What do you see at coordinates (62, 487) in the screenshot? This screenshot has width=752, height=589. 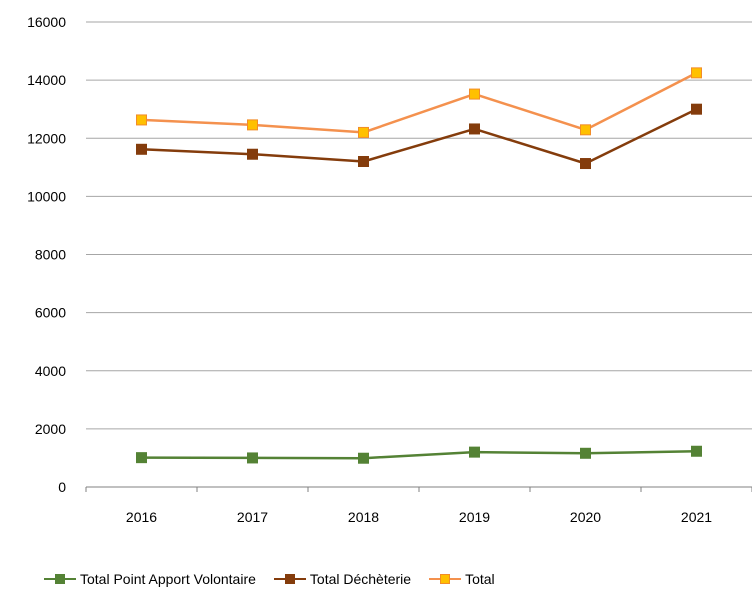 I see `y-tick-label: 0` at bounding box center [62, 487].